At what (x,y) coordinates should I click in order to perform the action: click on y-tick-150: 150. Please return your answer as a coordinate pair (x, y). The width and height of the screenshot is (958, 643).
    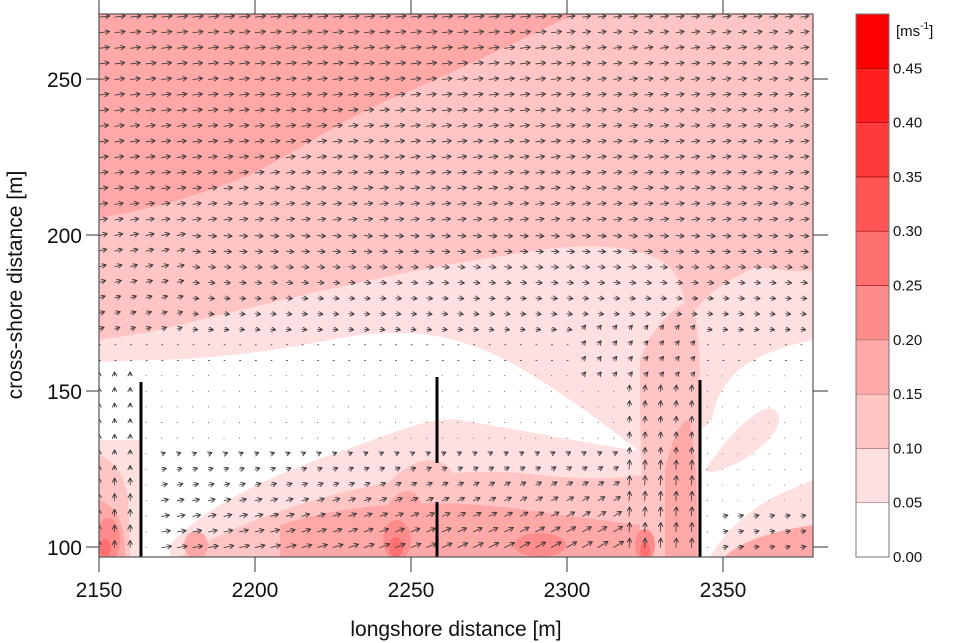
    Looking at the image, I should click on (64, 392).